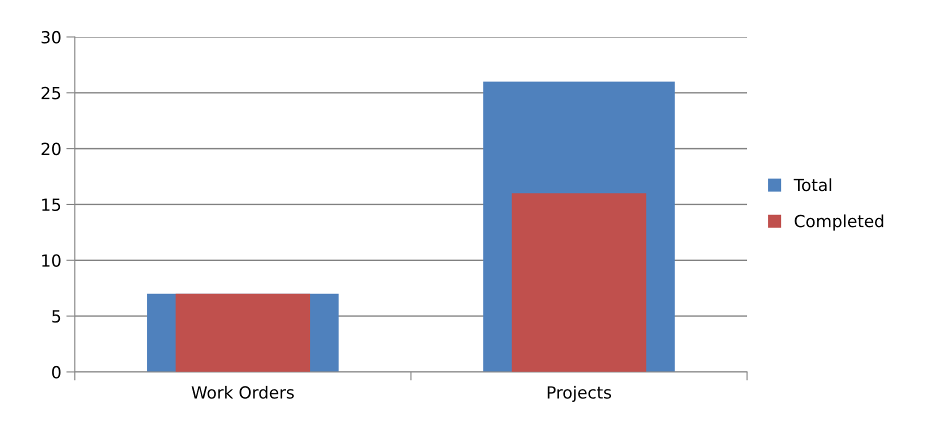 Image resolution: width=935 pixels, height=435 pixels. What do you see at coordinates (839, 222) in the screenshot?
I see `legend-label: Completed` at bounding box center [839, 222].